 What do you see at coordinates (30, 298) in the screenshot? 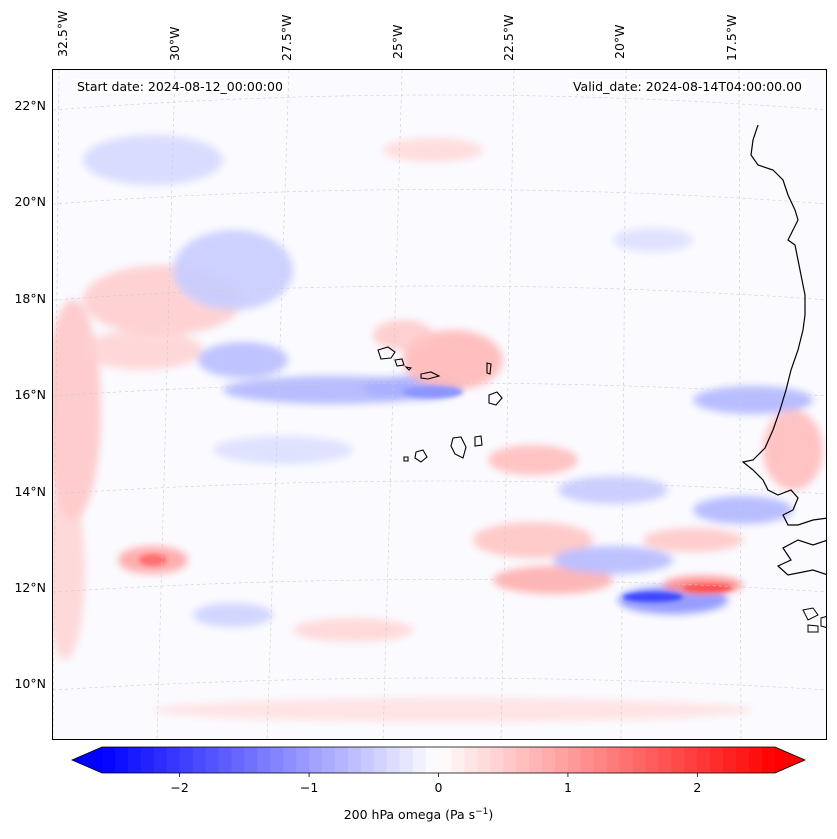
I see `lat-label-18n: 18°N` at bounding box center [30, 298].